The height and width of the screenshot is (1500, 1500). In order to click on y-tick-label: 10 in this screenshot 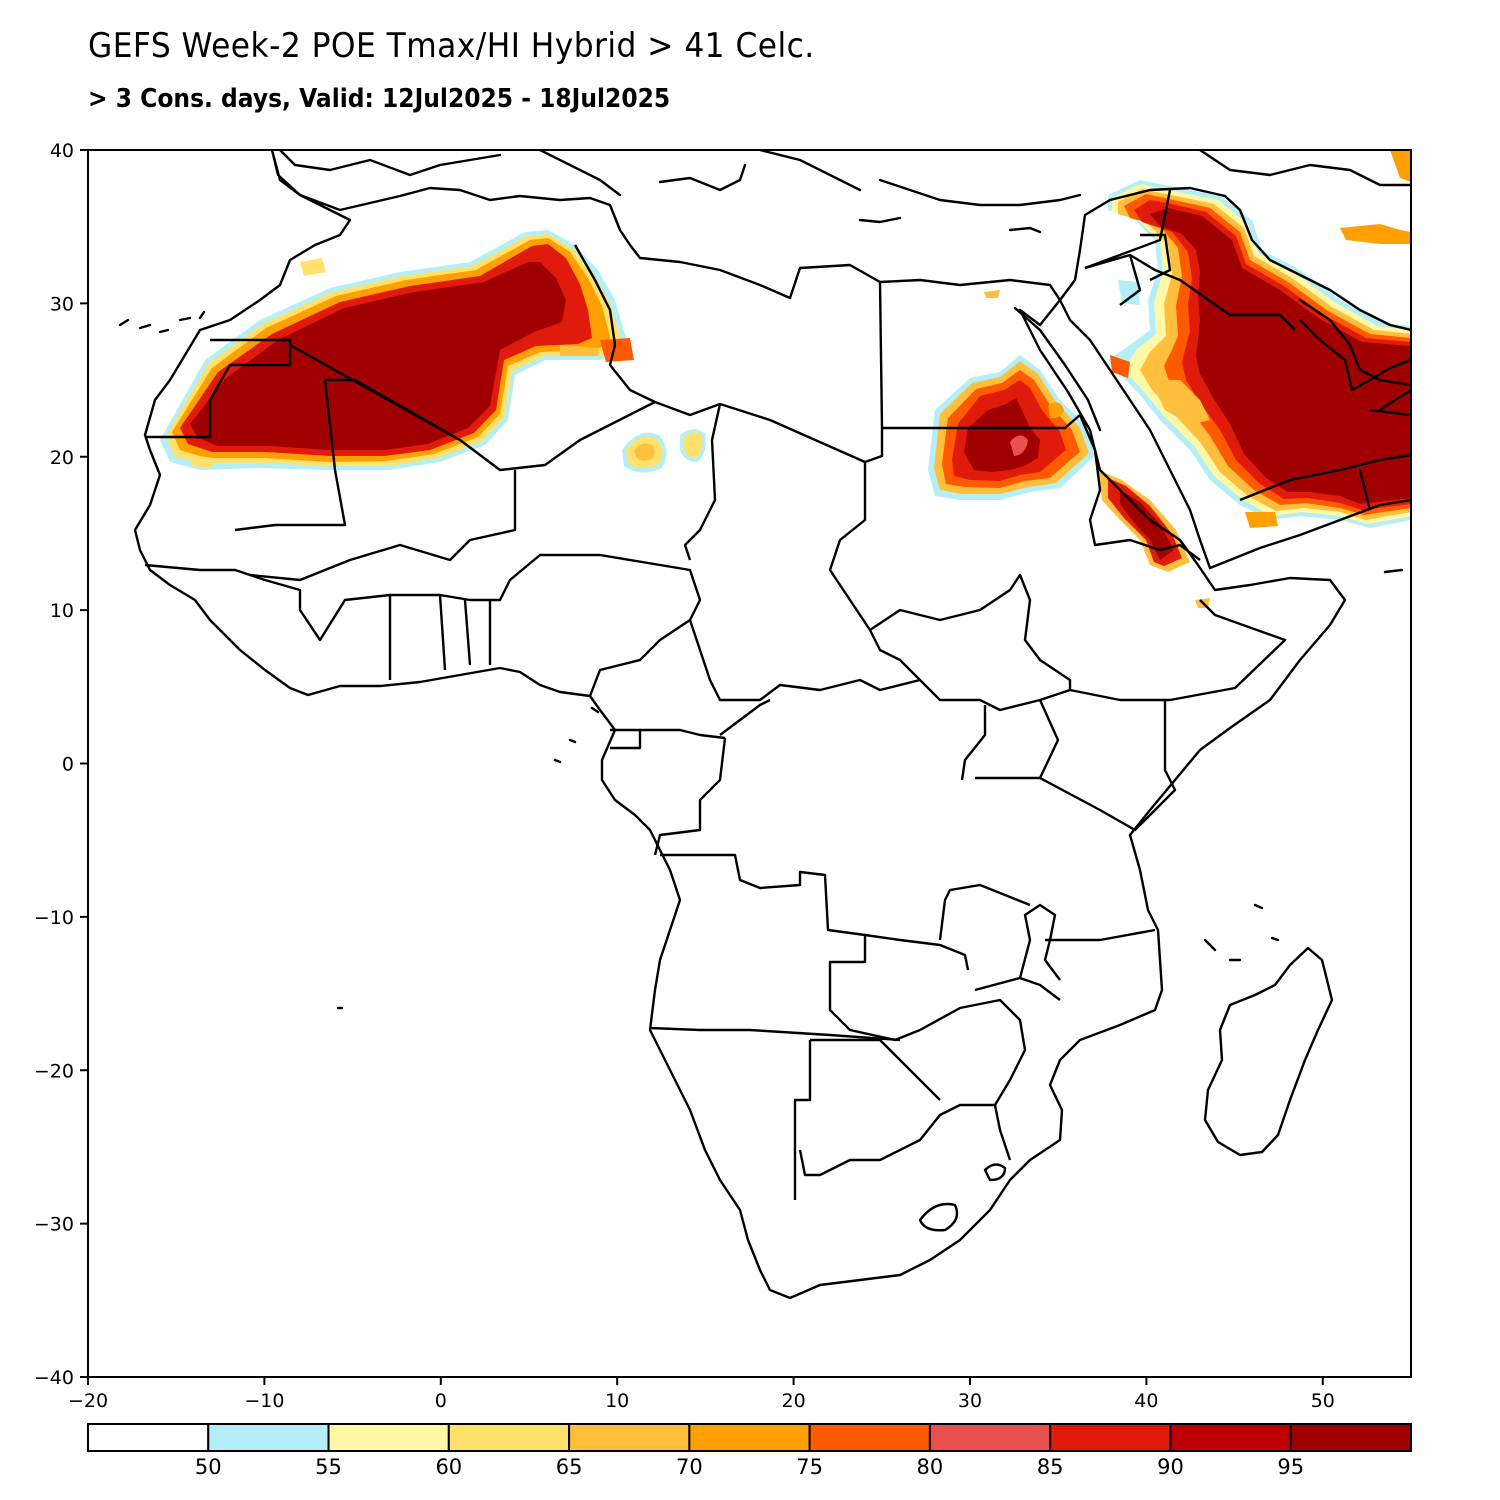, I will do `click(62, 611)`.